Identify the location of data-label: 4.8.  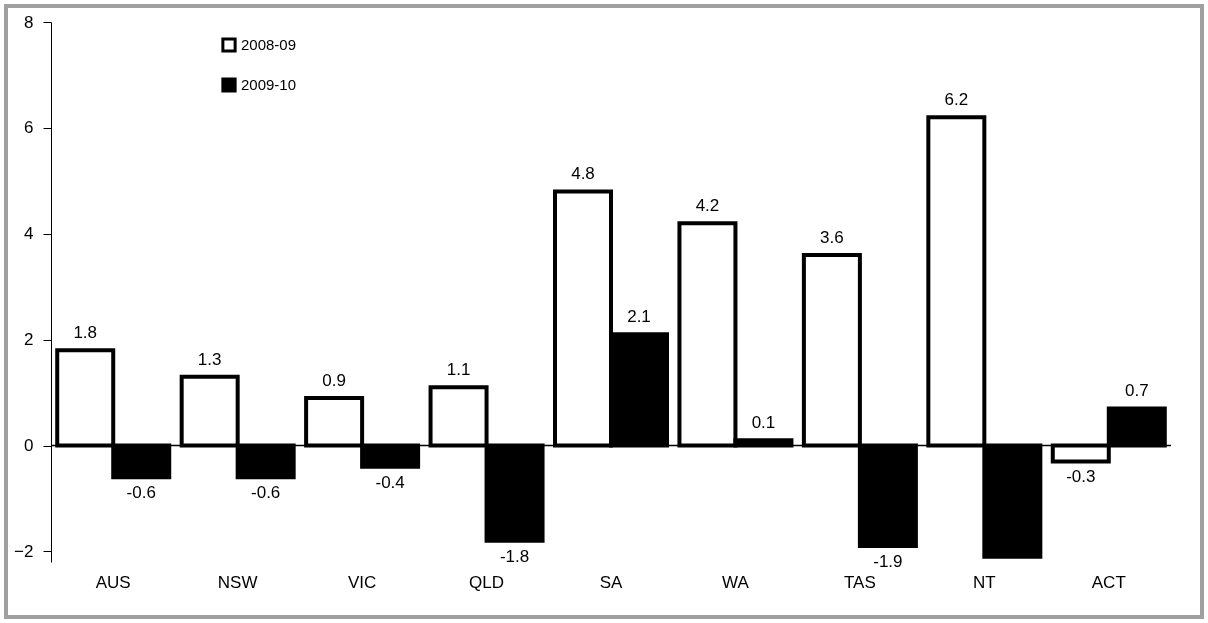
(583, 174).